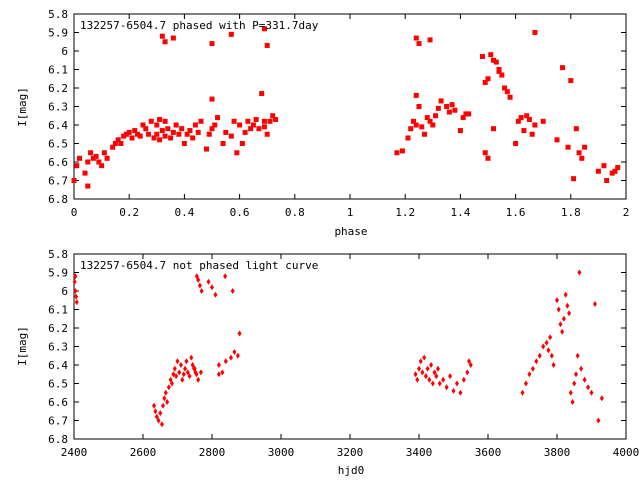  What do you see at coordinates (143, 452) in the screenshot?
I see `x-tick-label: 2600` at bounding box center [143, 452].